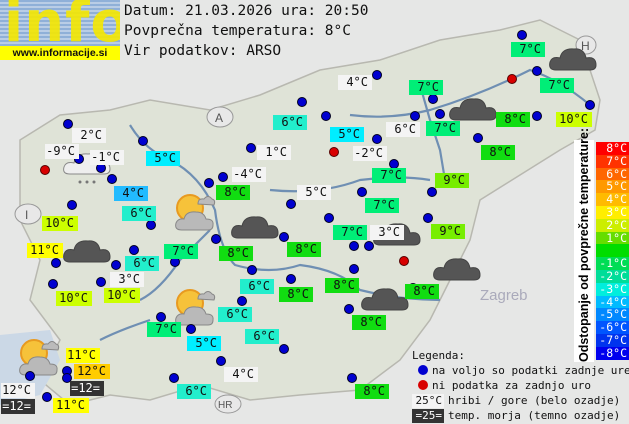 The image size is (629, 424). What do you see at coordinates (60, 53) in the screenshot?
I see `logo-url: www.informacije.si` at bounding box center [60, 53].